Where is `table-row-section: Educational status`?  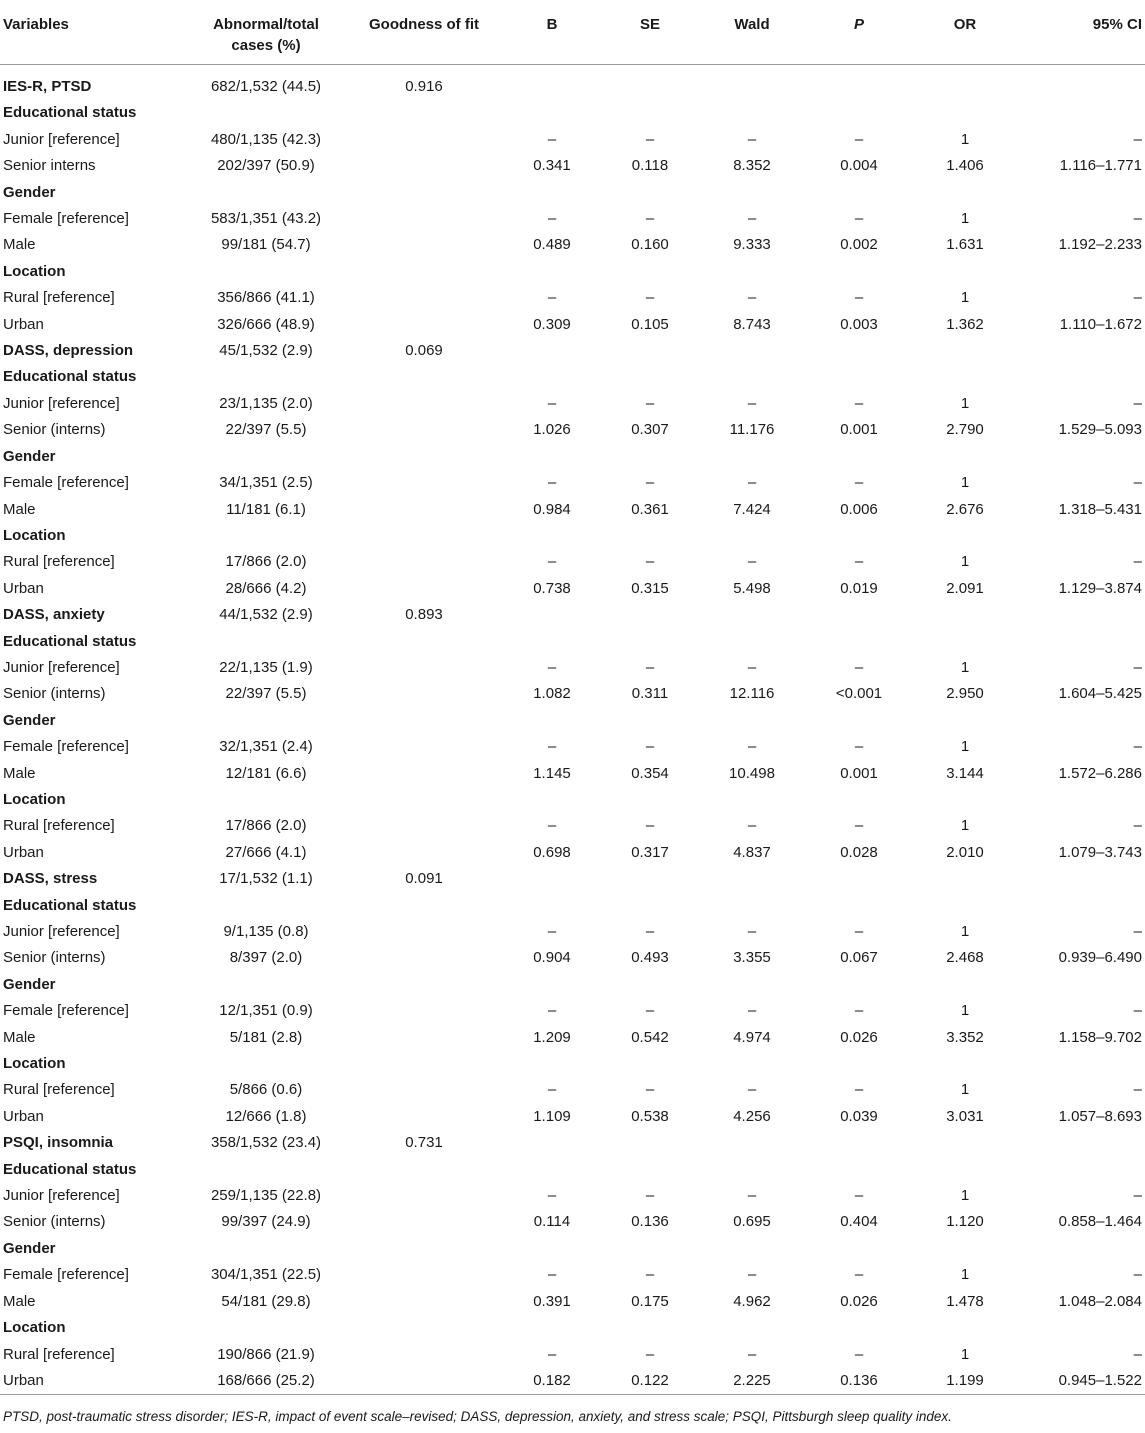 table-row-section: Educational status is located at coordinates (572, 113).